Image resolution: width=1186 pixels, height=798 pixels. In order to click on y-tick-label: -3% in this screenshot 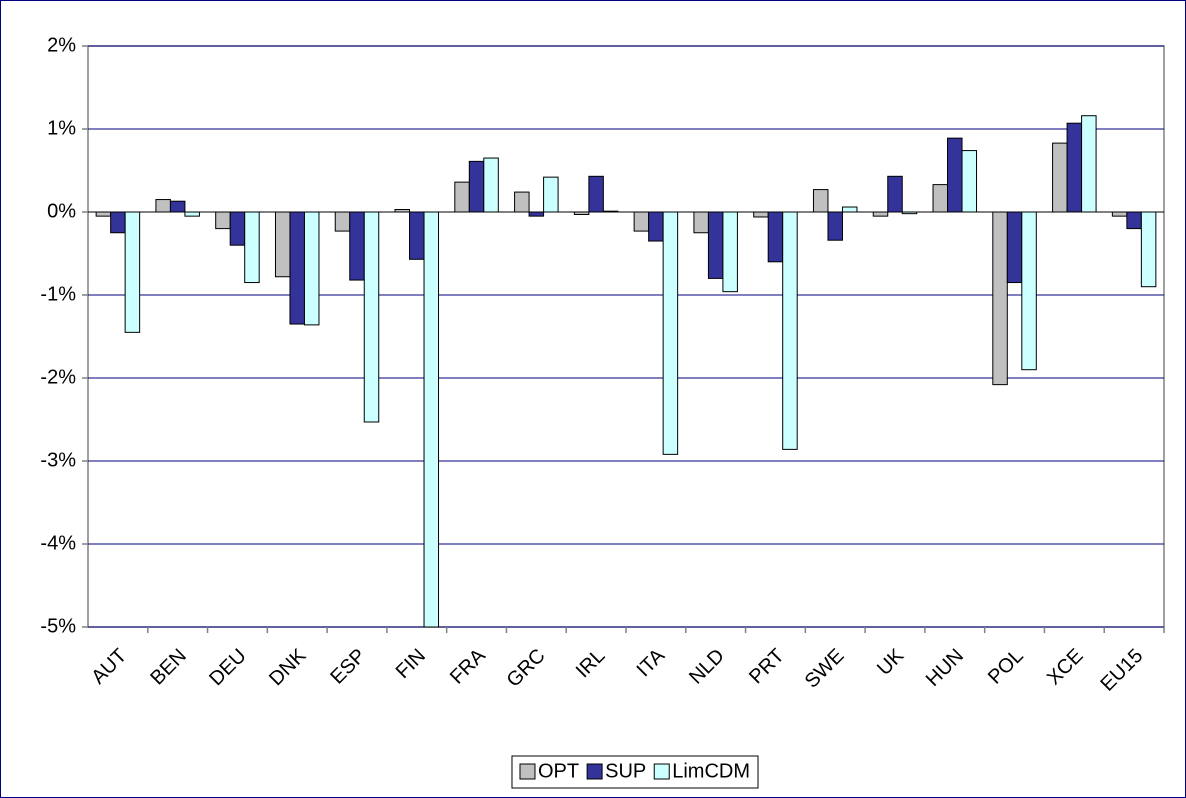, I will do `click(58, 460)`.